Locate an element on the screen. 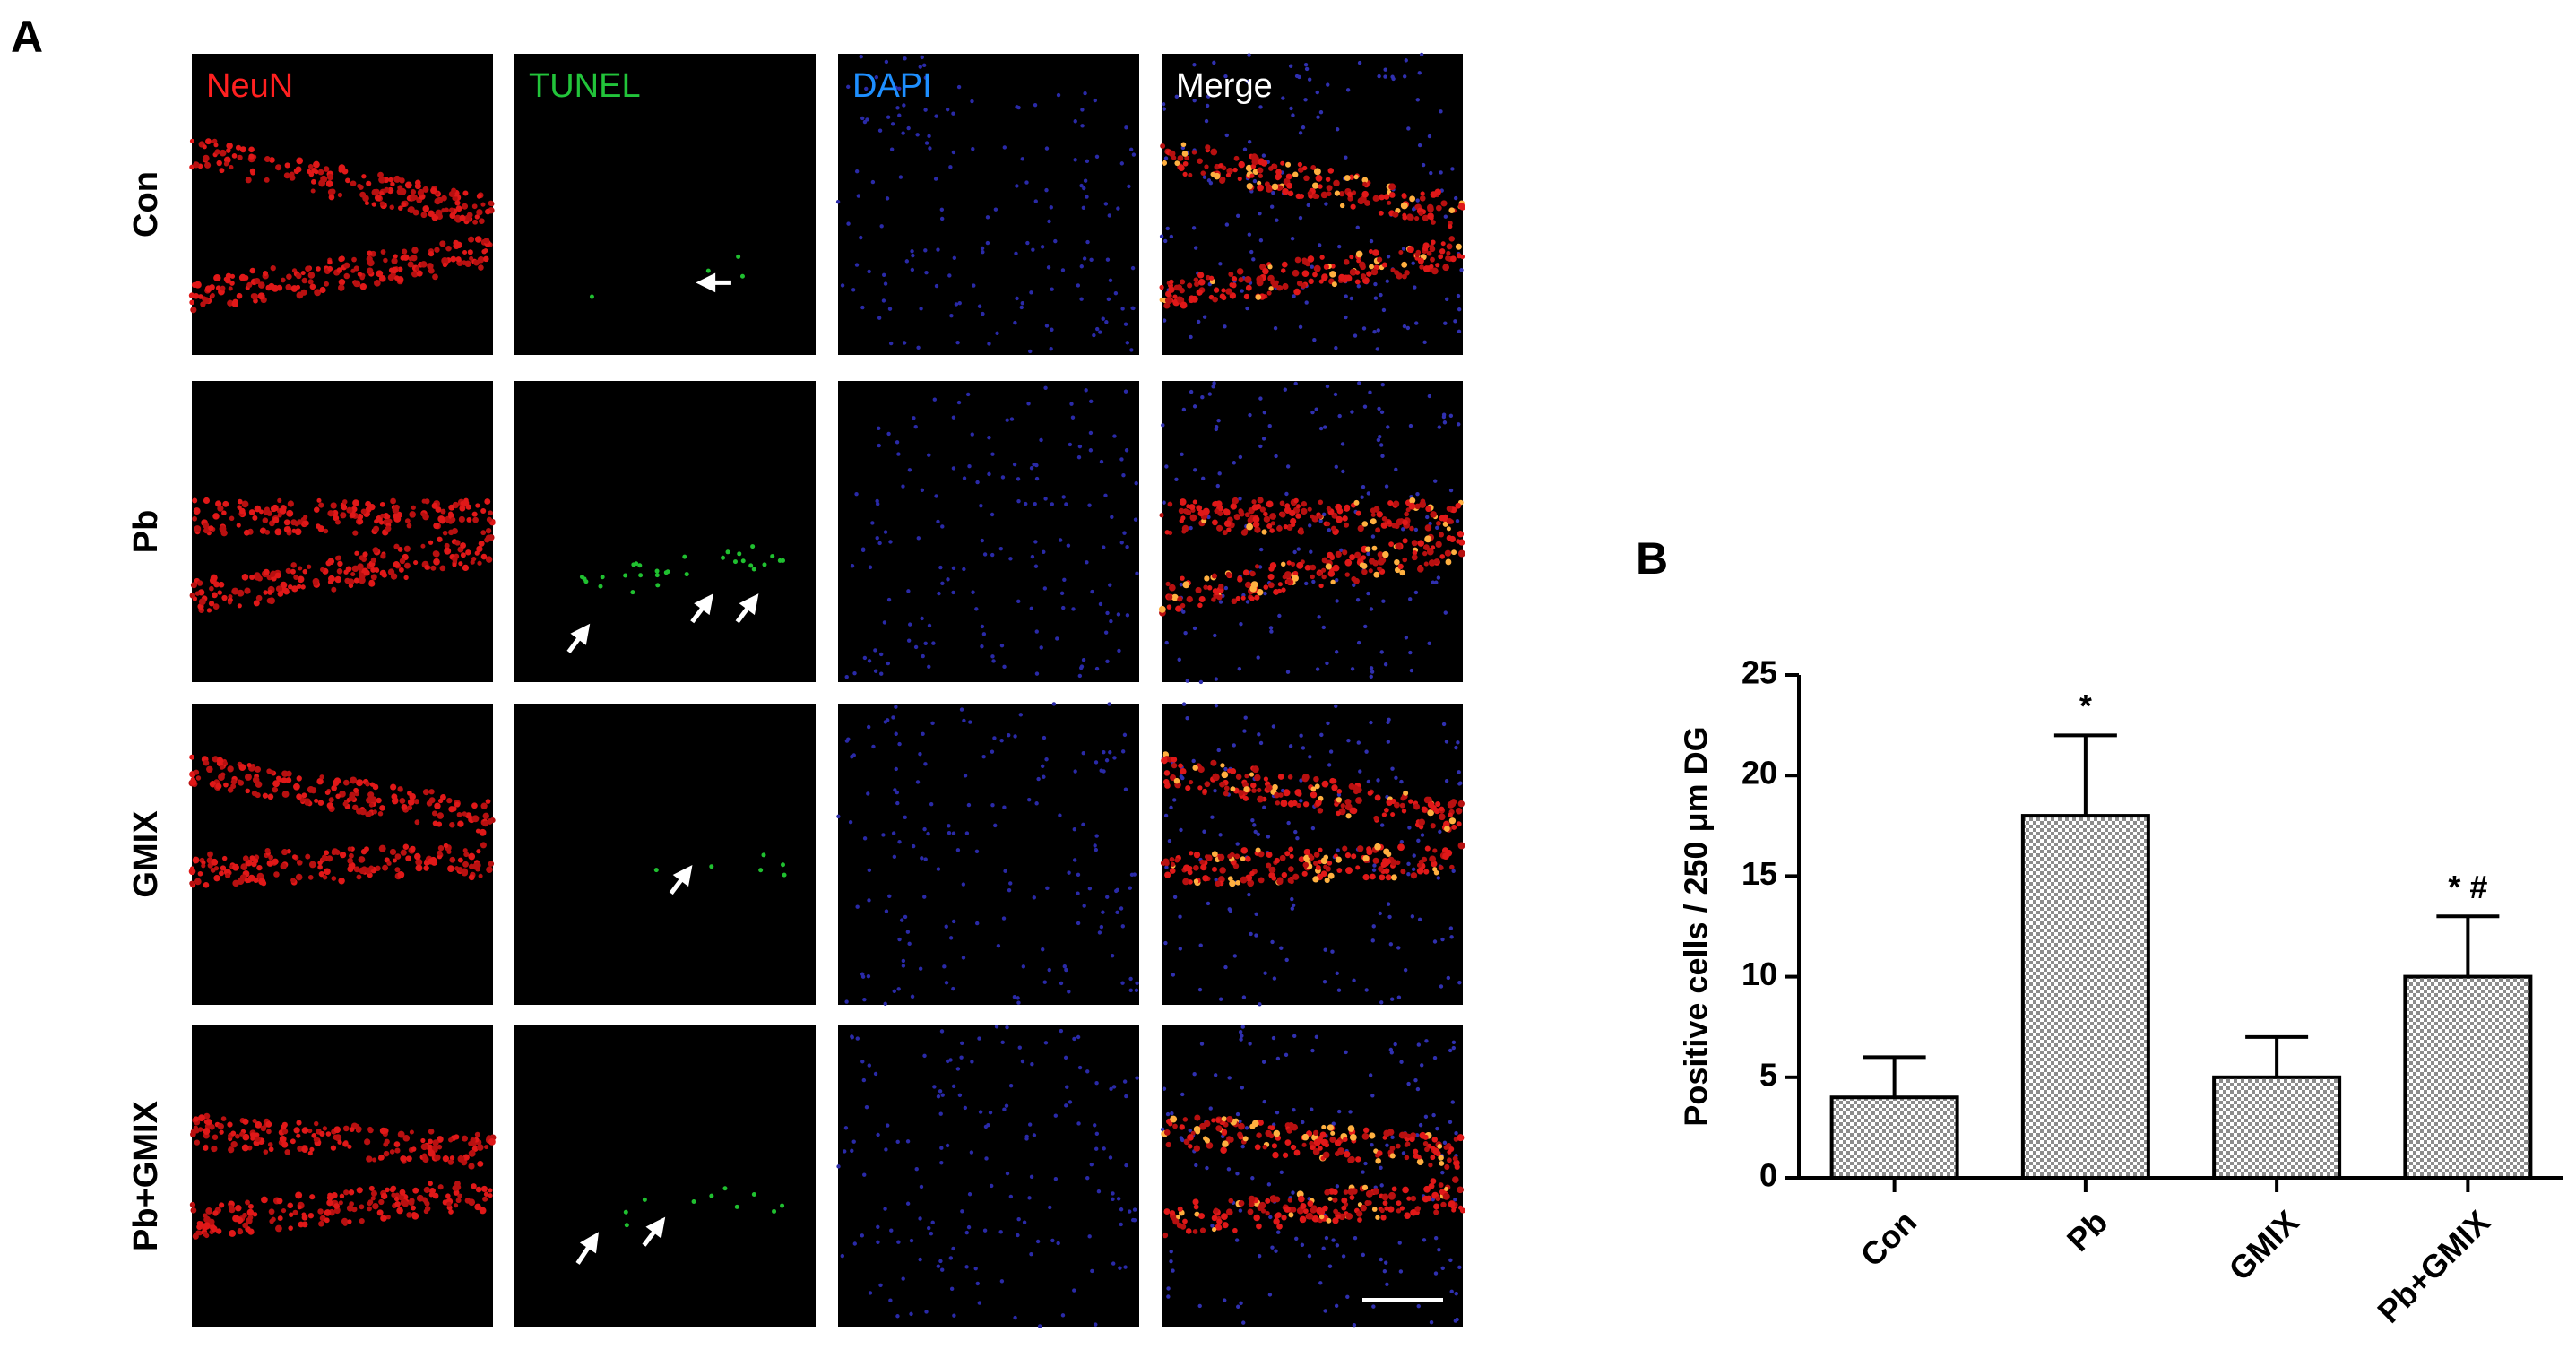 Image resolution: width=2576 pixels, height=1358 pixels. micrograph-bg is located at coordinates (988, 1176).